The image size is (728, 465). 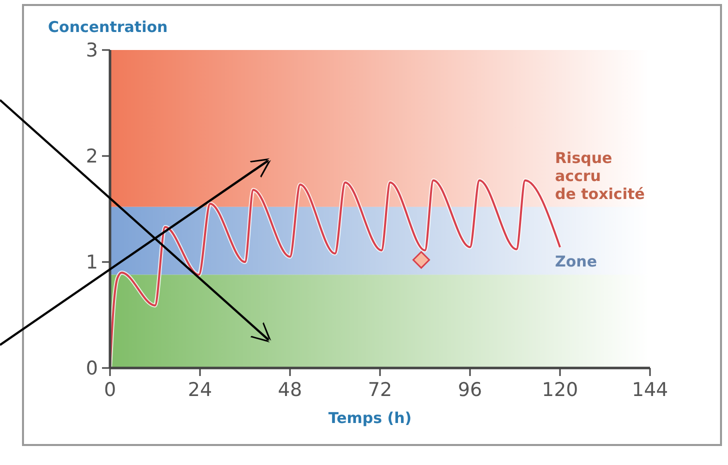 I want to click on y-tick-label: 2, so click(x=92, y=157).